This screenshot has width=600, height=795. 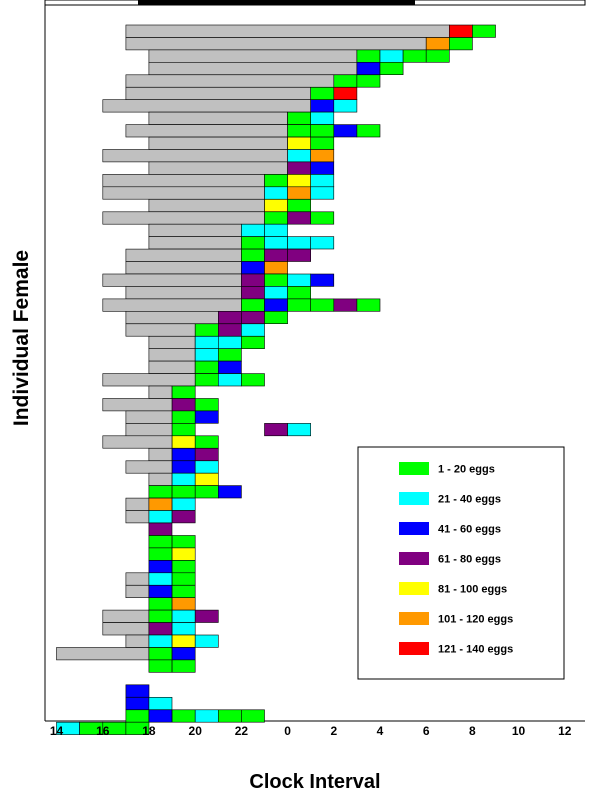 What do you see at coordinates (196, 731) in the screenshot?
I see `x-tick-label: 20` at bounding box center [196, 731].